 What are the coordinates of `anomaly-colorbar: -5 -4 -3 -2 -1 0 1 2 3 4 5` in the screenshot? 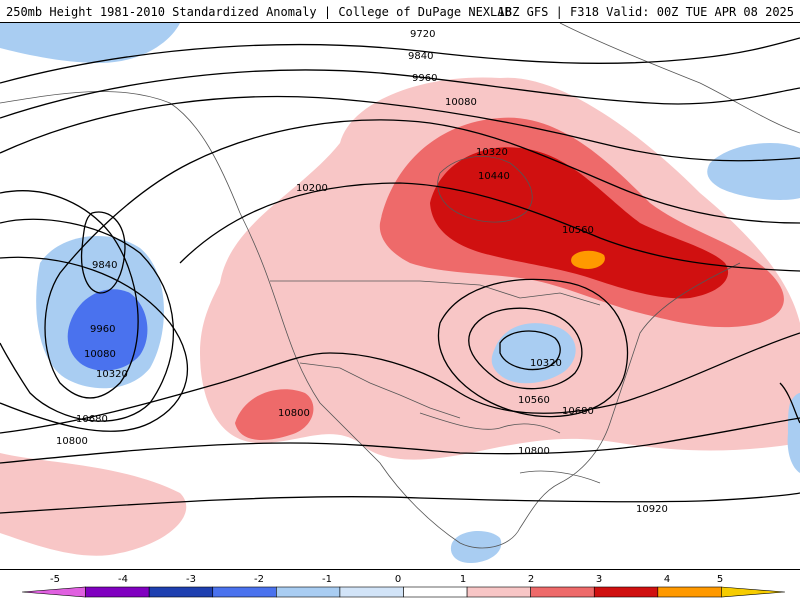 It's located at (400, 586).